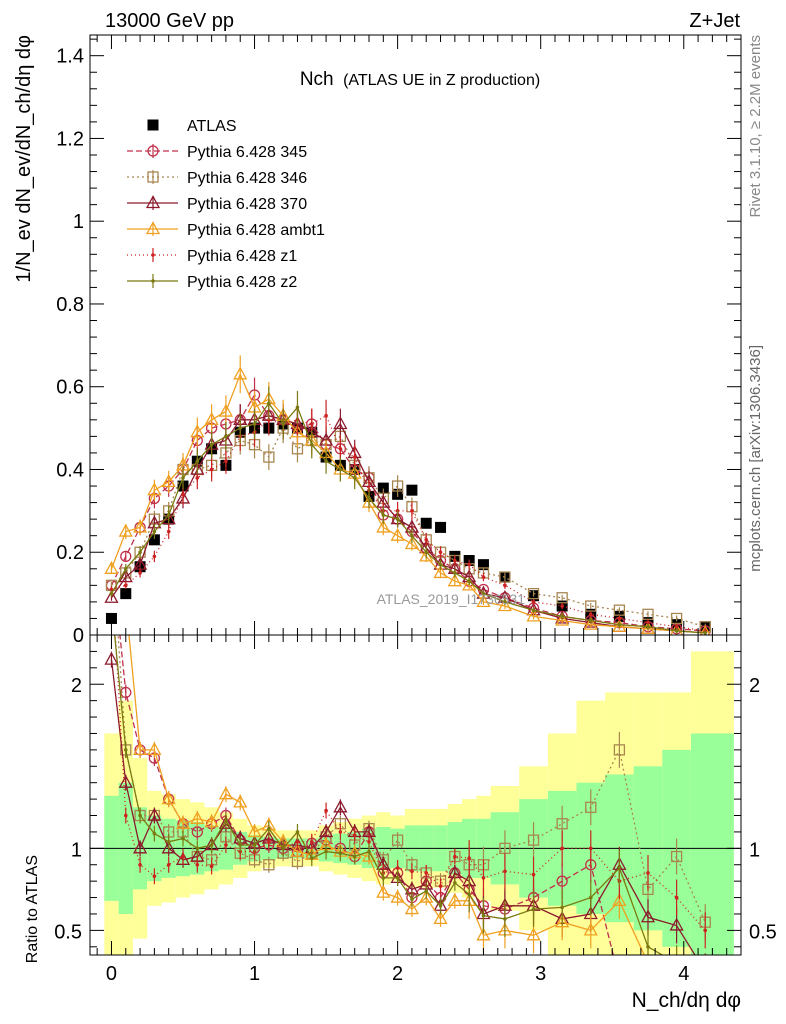 The height and width of the screenshot is (1024, 786). Describe the element at coordinates (256, 230) in the screenshot. I see `legend-label: Pythia 6.428 ambt1` at that location.